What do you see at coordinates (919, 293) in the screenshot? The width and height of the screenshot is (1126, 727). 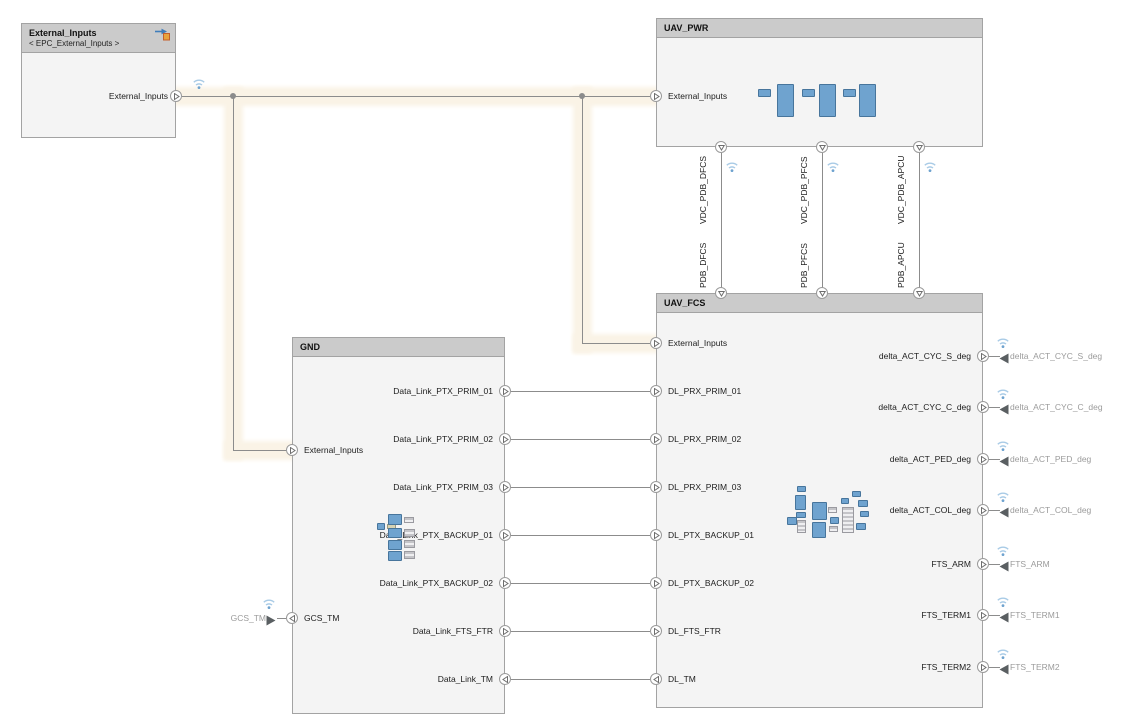 I see `input-port-pdb-apcu` at bounding box center [919, 293].